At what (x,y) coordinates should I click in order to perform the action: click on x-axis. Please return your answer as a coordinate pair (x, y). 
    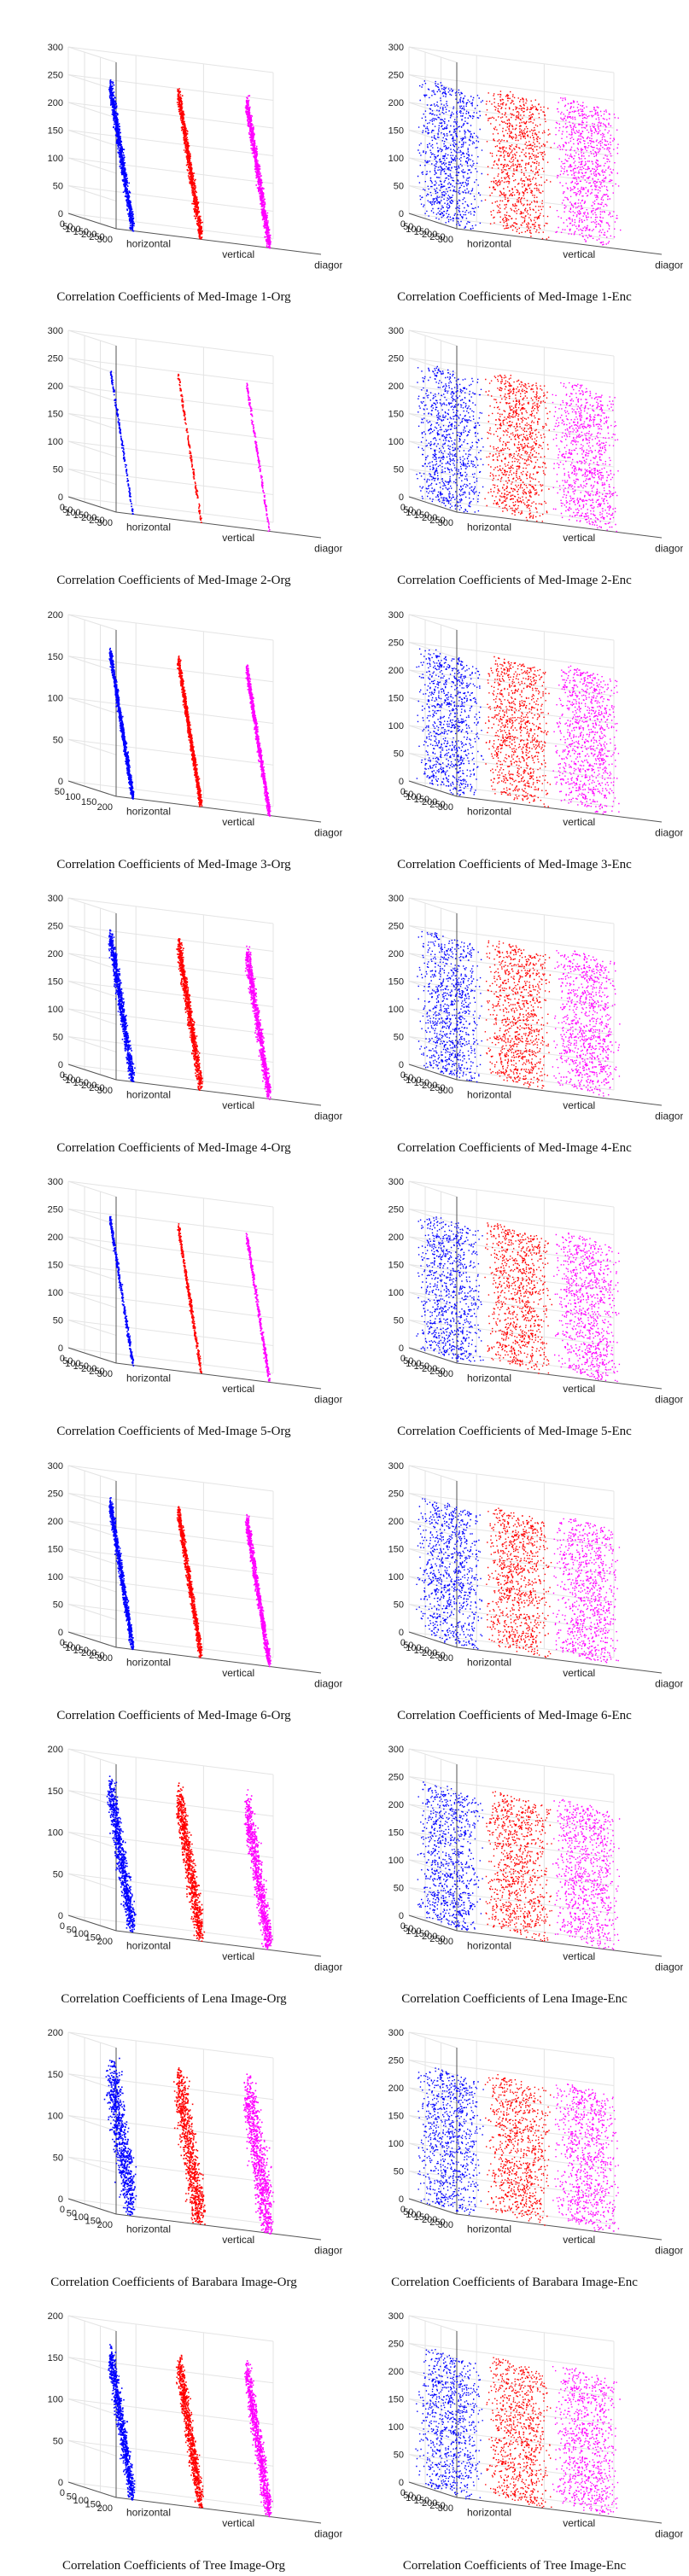
    Looking at the image, I should click on (218, 241).